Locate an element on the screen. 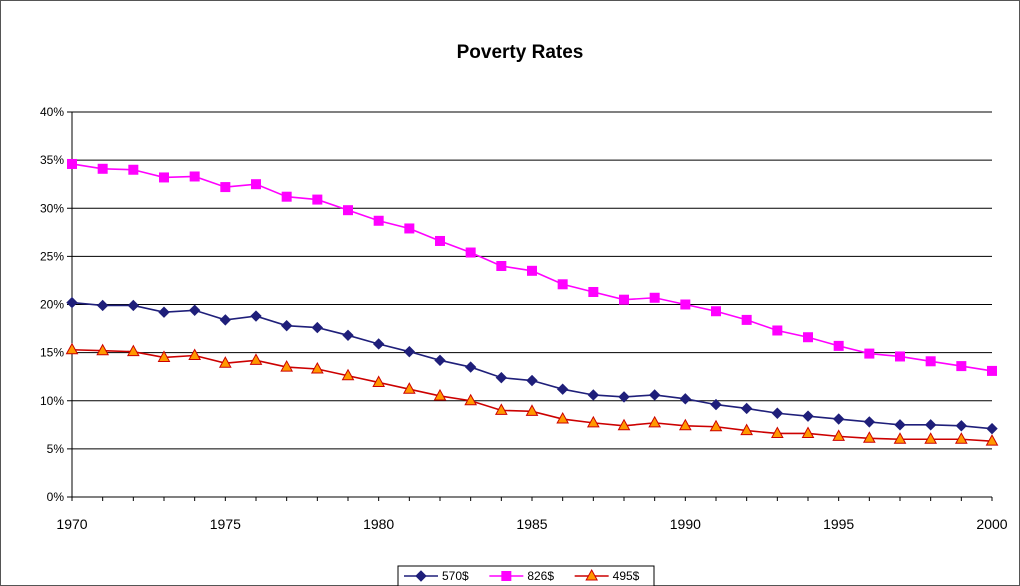  x-axis-ticks: 1970 1975 1980 1985 1990 1995 2000 is located at coordinates (532, 514).